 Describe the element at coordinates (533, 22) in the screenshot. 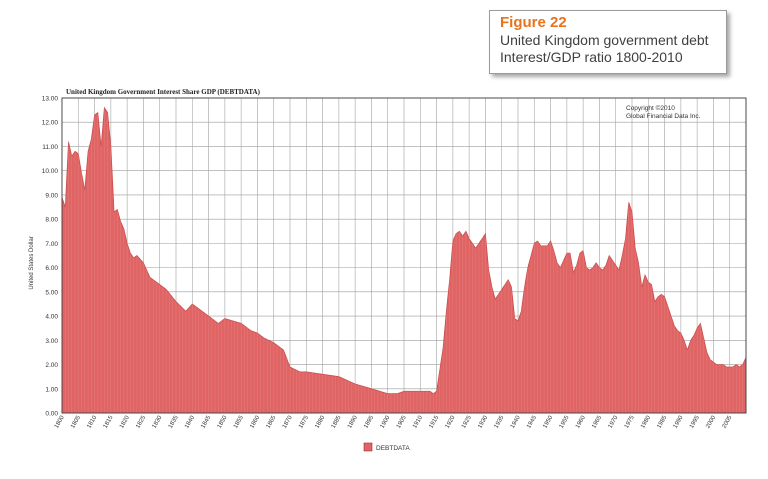

I see `figure-label: Figure 22` at that location.